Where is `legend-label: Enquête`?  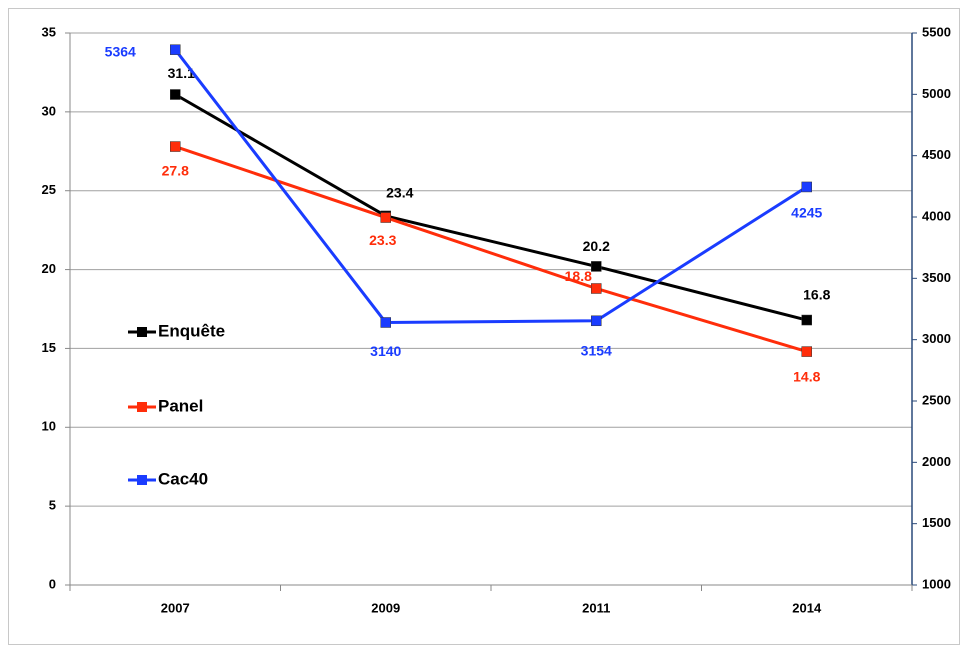
legend-label: Enquête is located at coordinates (191, 330).